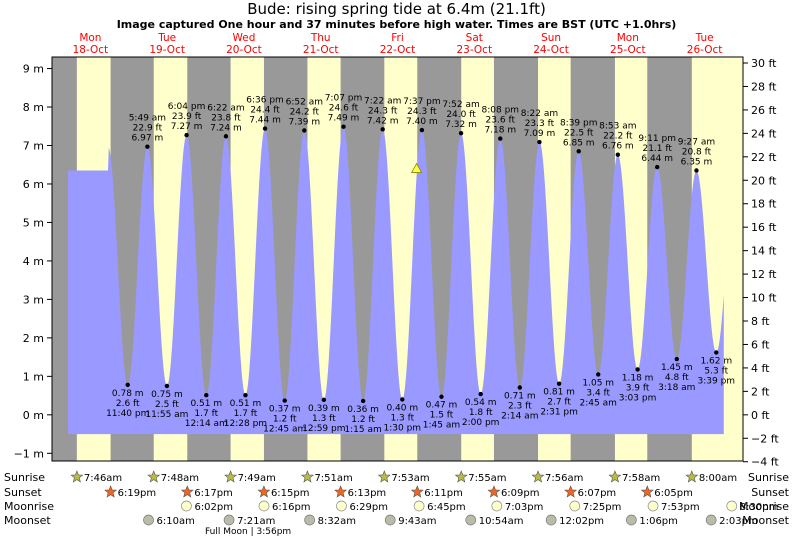 This screenshot has width=793, height=539. Describe the element at coordinates (333, 478) in the screenshot. I see `sunrise-time: 7:51am` at that location.